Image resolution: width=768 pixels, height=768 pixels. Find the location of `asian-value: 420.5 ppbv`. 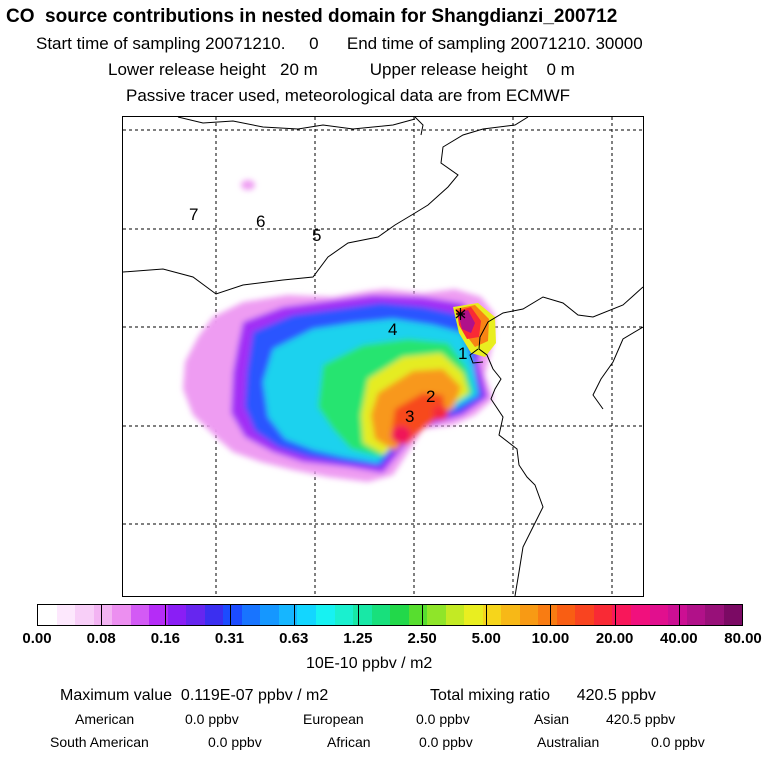

asian-value: 420.5 ppbv is located at coordinates (641, 719).